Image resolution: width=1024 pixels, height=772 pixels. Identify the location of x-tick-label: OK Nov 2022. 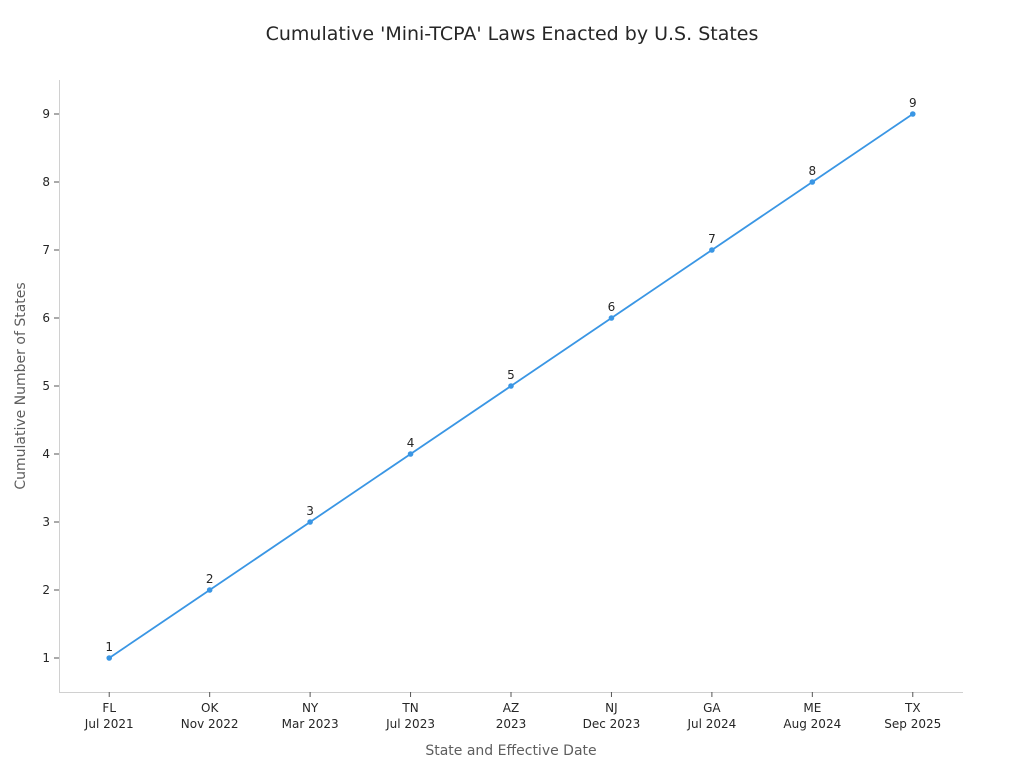
(210, 716).